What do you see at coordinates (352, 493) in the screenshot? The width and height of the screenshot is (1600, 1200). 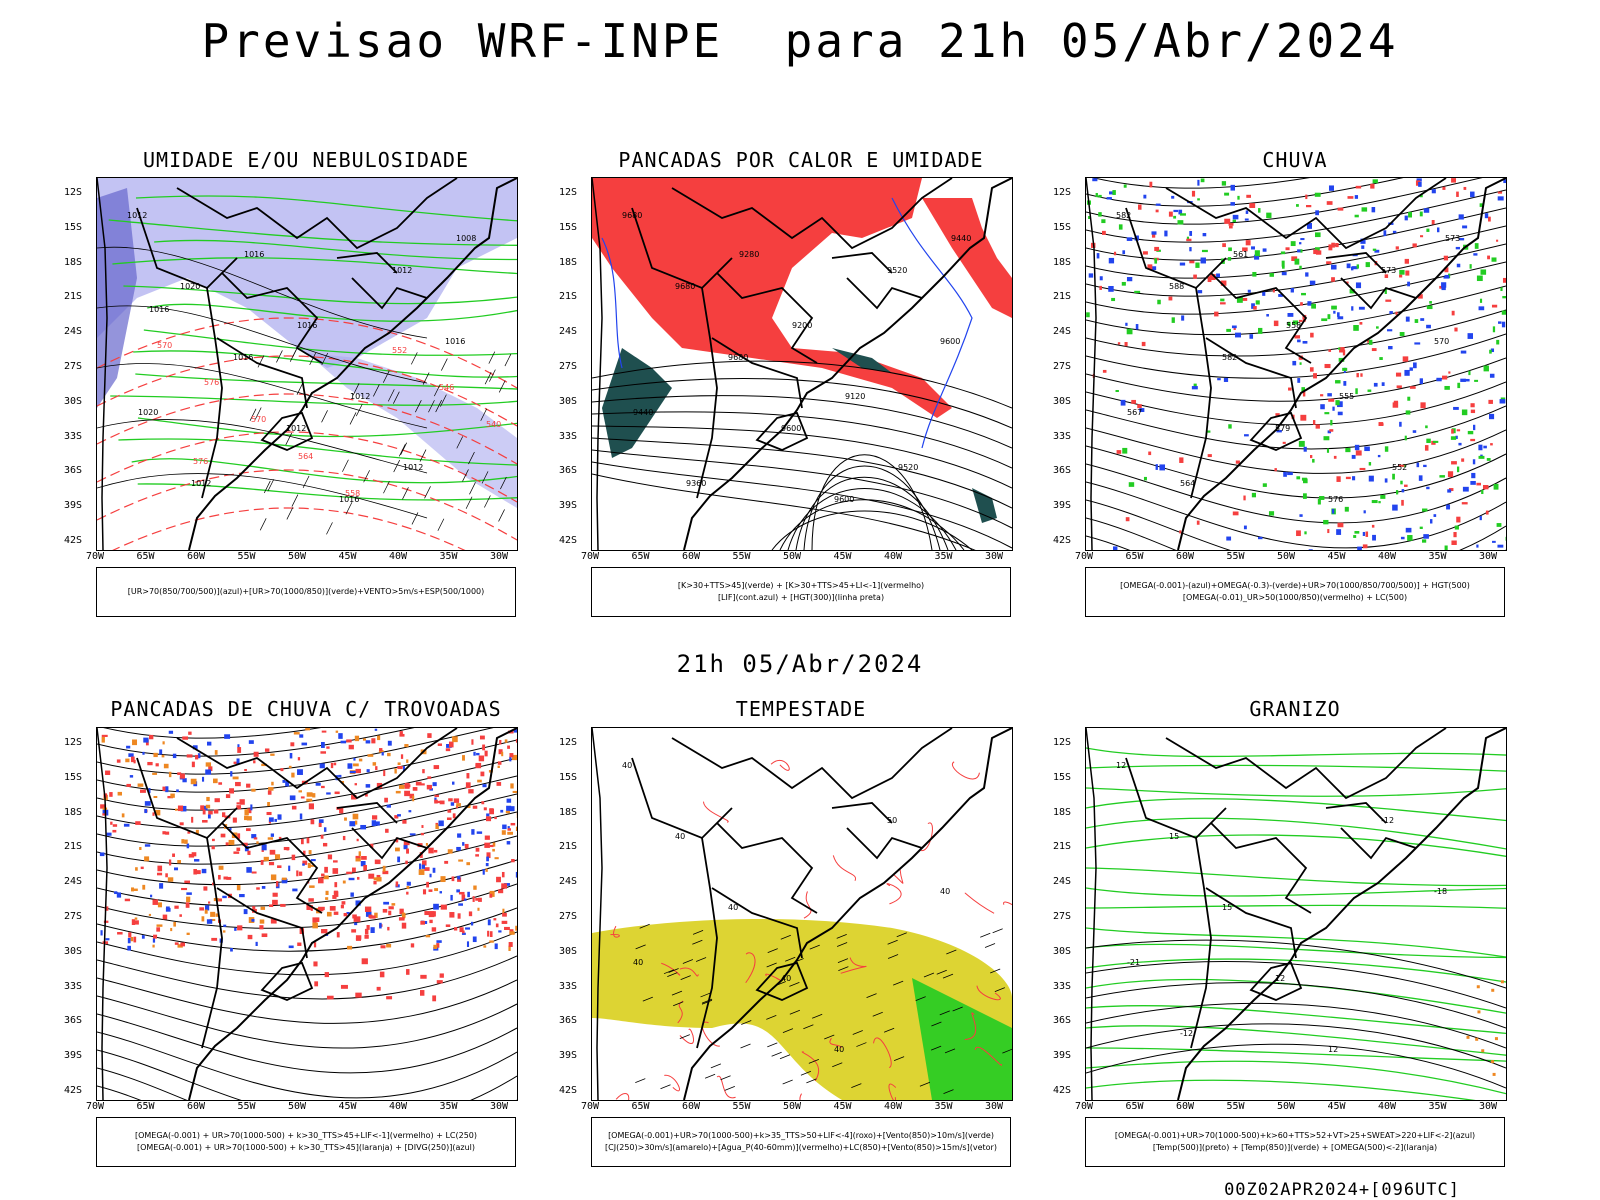 I see `contour-label-red: 558` at bounding box center [352, 493].